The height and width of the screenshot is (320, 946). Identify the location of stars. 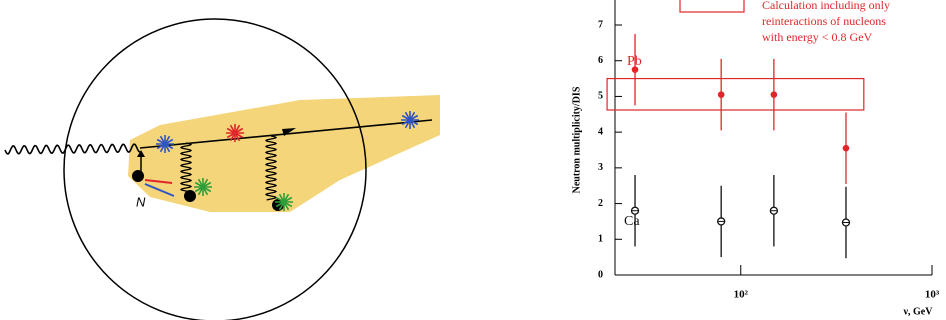
(287, 161).